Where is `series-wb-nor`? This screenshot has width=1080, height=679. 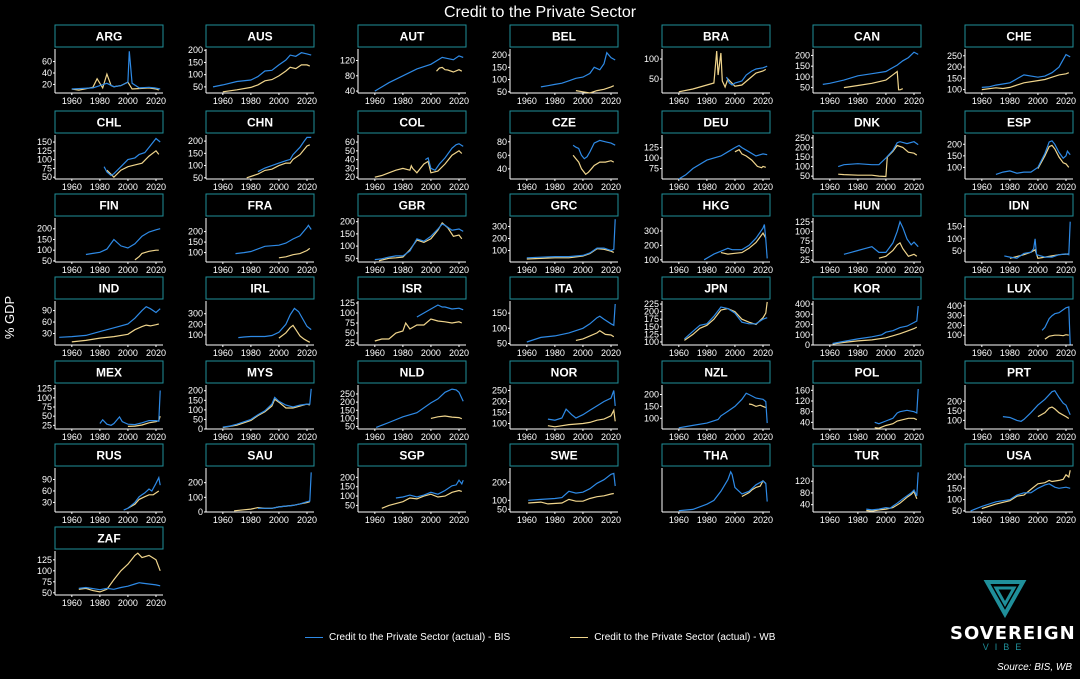 series-wb-nor is located at coordinates (581, 418).